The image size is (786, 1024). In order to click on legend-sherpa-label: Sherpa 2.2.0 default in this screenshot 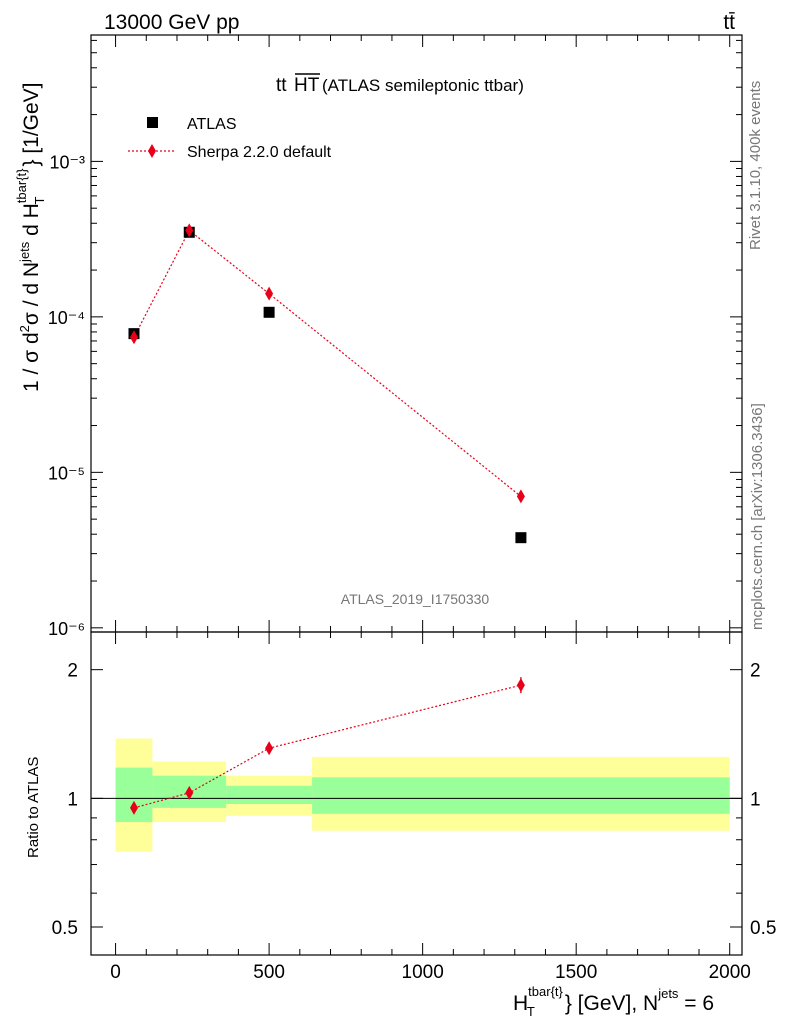, I will do `click(259, 152)`.